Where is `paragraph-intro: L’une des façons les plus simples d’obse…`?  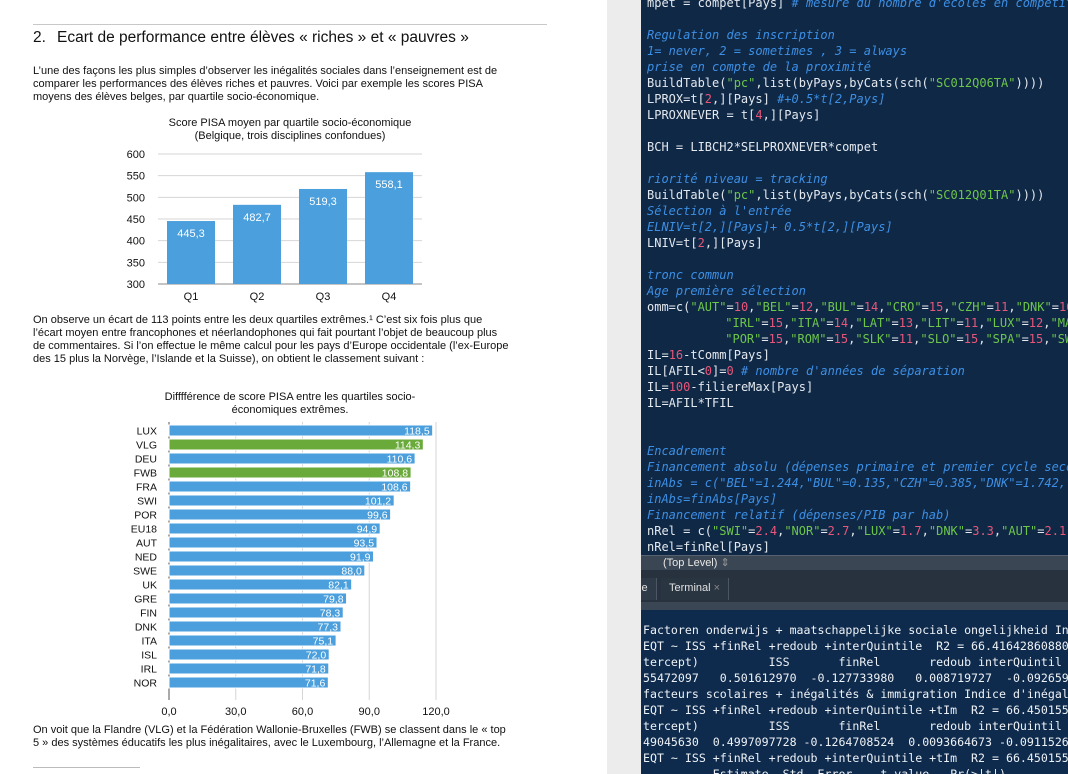 paragraph-intro: L’une des façons les plus simples d’obse… is located at coordinates (265, 84).